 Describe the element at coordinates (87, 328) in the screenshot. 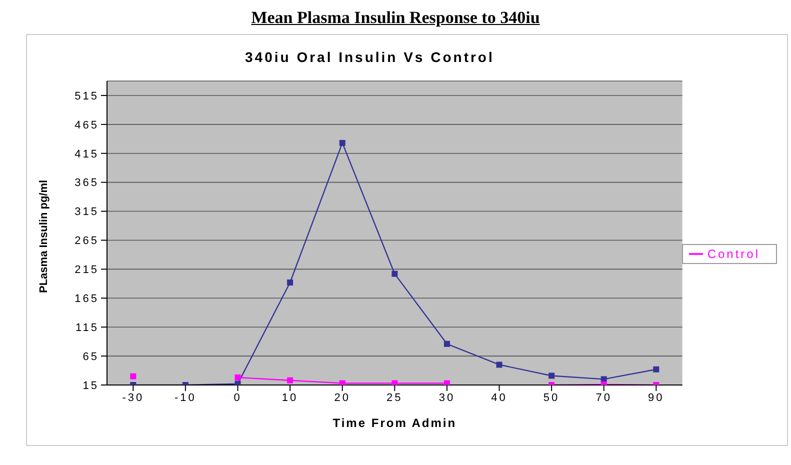

I see `y-tick-label: 115` at that location.